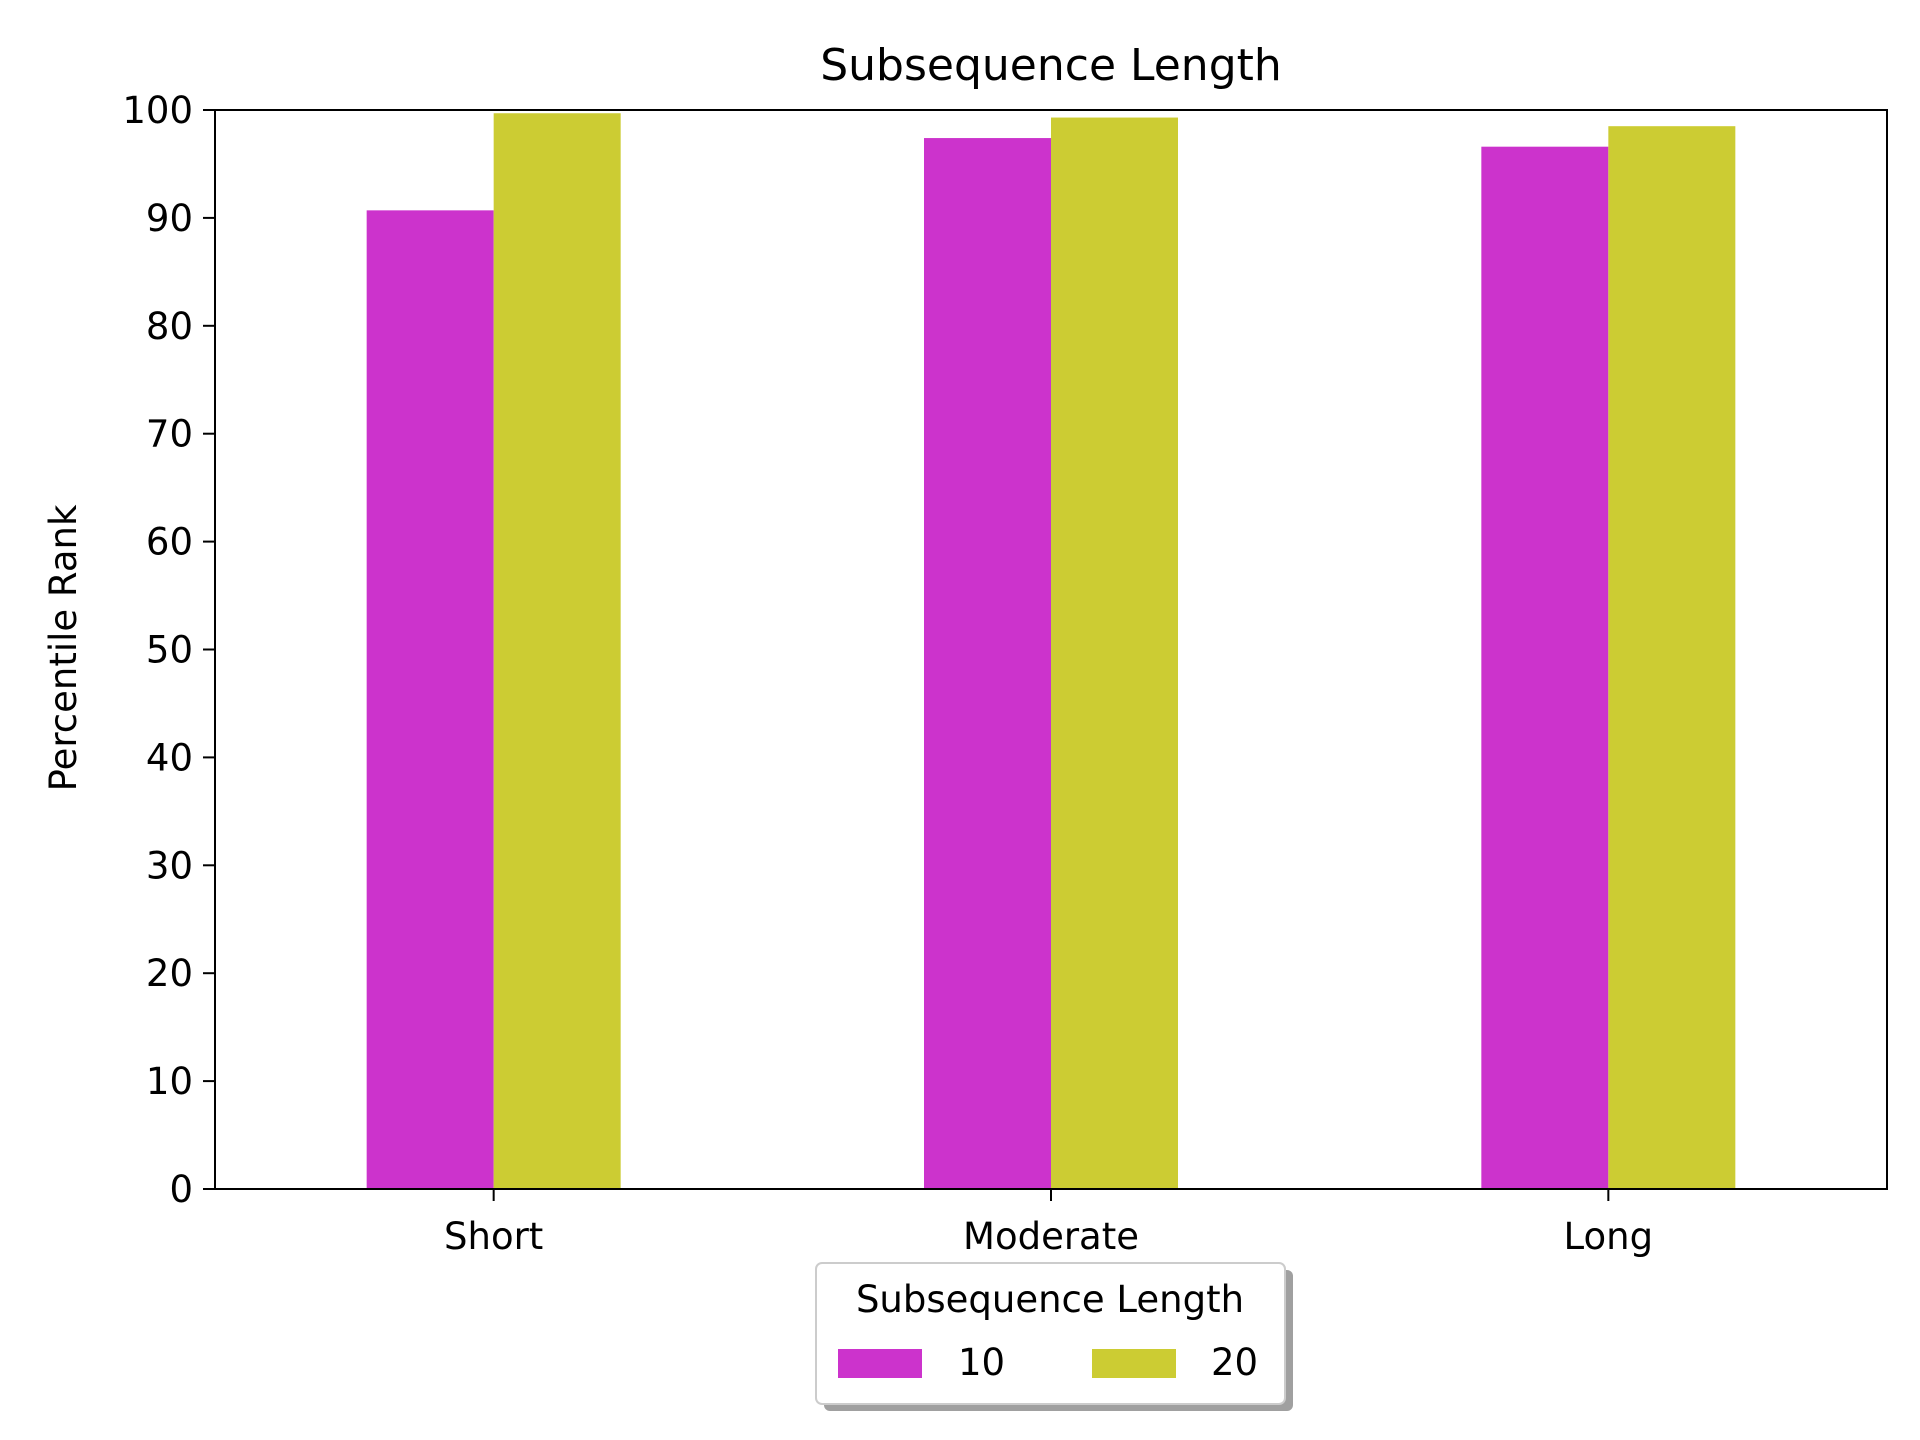 The width and height of the screenshot is (1920, 1440). Describe the element at coordinates (169, 326) in the screenshot. I see `y-tick-label-80: 80` at that location.